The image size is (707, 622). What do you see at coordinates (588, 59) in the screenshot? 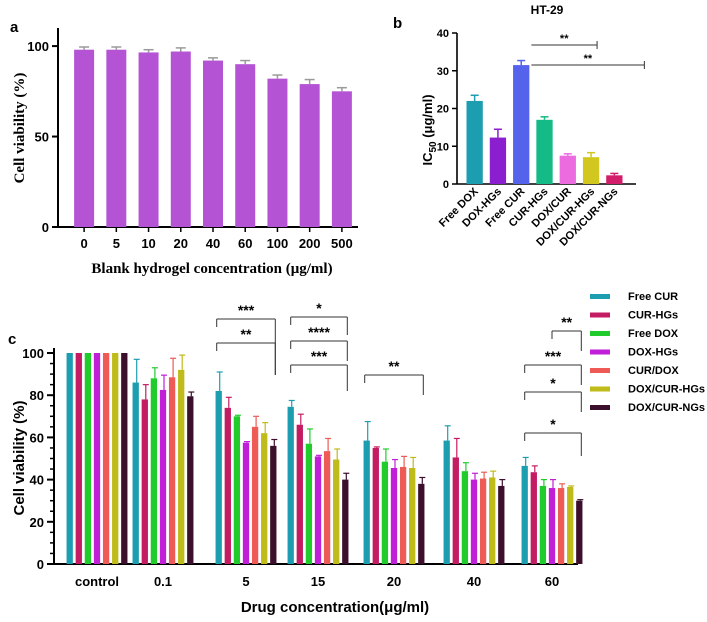
I see `panel-b-sig-label: **` at bounding box center [588, 59].